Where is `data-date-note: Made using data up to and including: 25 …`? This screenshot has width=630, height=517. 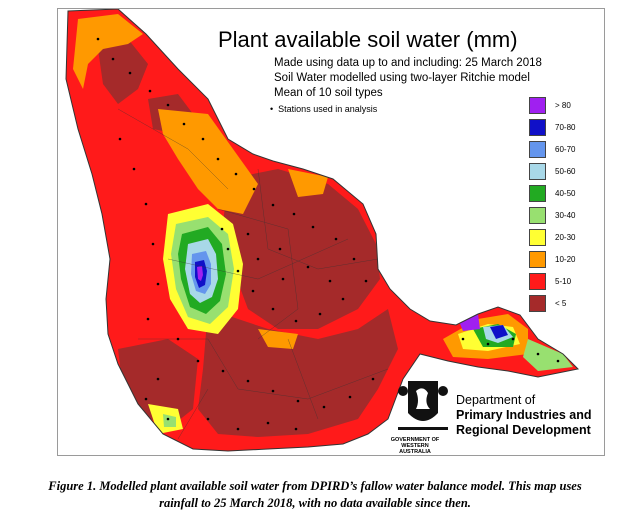
data-date-note: Made using data up to and including: 25 … is located at coordinates (408, 63).